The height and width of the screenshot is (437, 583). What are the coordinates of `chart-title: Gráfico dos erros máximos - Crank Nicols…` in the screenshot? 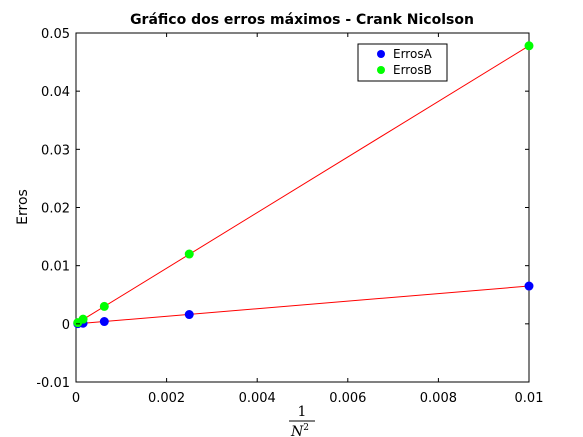 It's located at (302, 20).